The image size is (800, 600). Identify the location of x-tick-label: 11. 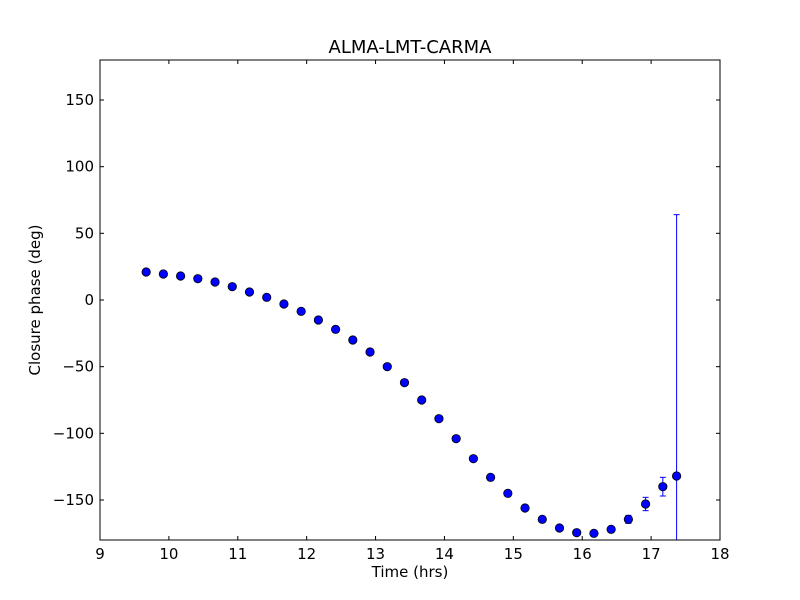
(237, 554).